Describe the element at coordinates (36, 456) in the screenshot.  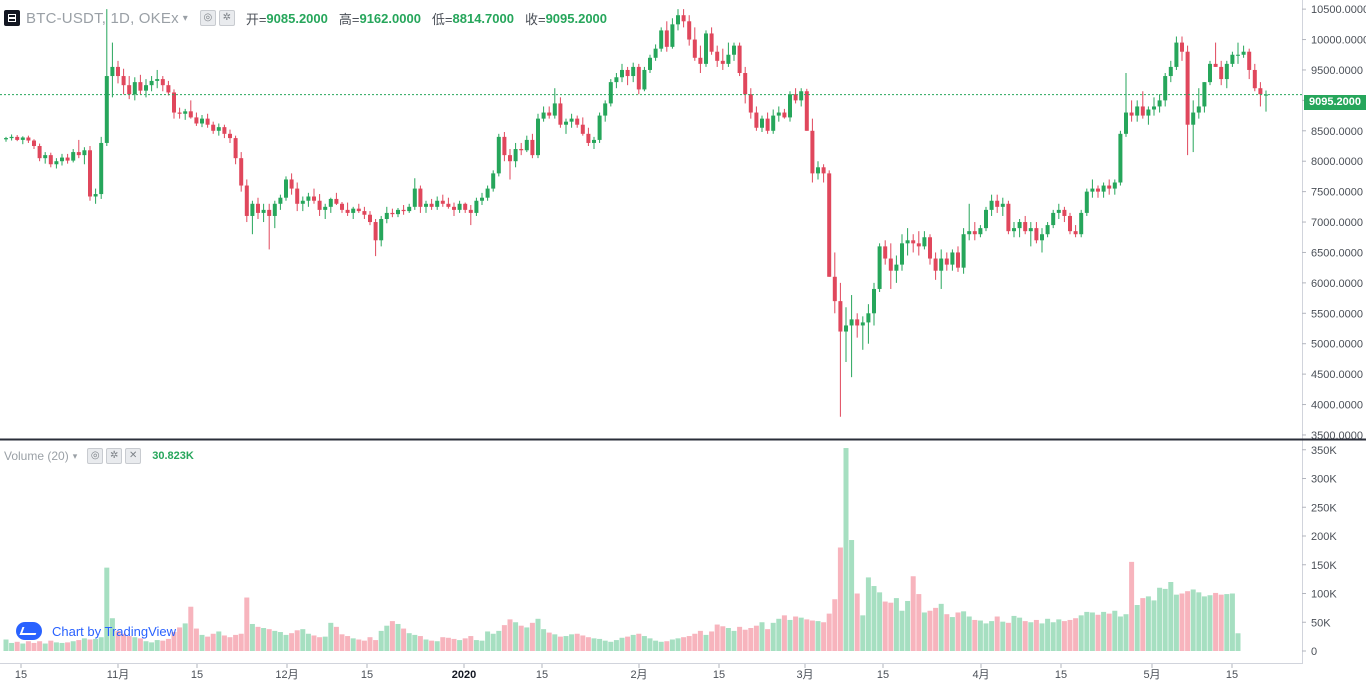
I see `volume-title: Volume (20)` at that location.